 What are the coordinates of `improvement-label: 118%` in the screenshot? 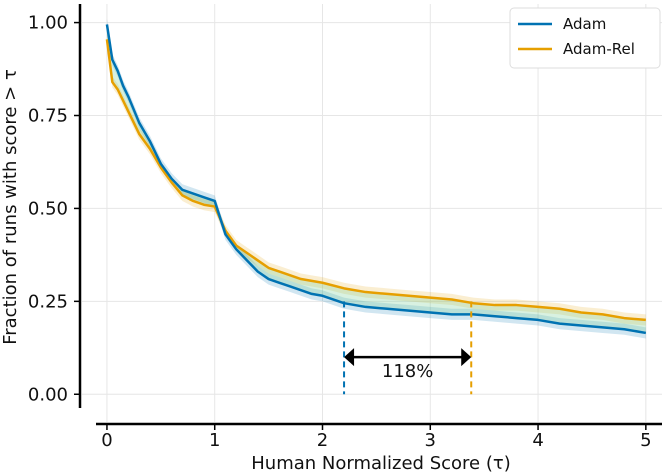 It's located at (407, 371).